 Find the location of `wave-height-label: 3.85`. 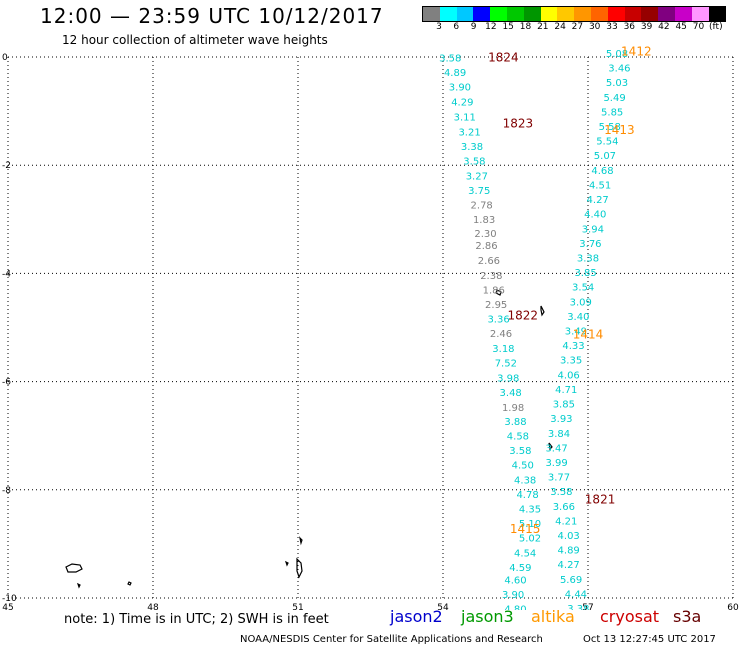

wave-height-label: 3.85 is located at coordinates (585, 273).